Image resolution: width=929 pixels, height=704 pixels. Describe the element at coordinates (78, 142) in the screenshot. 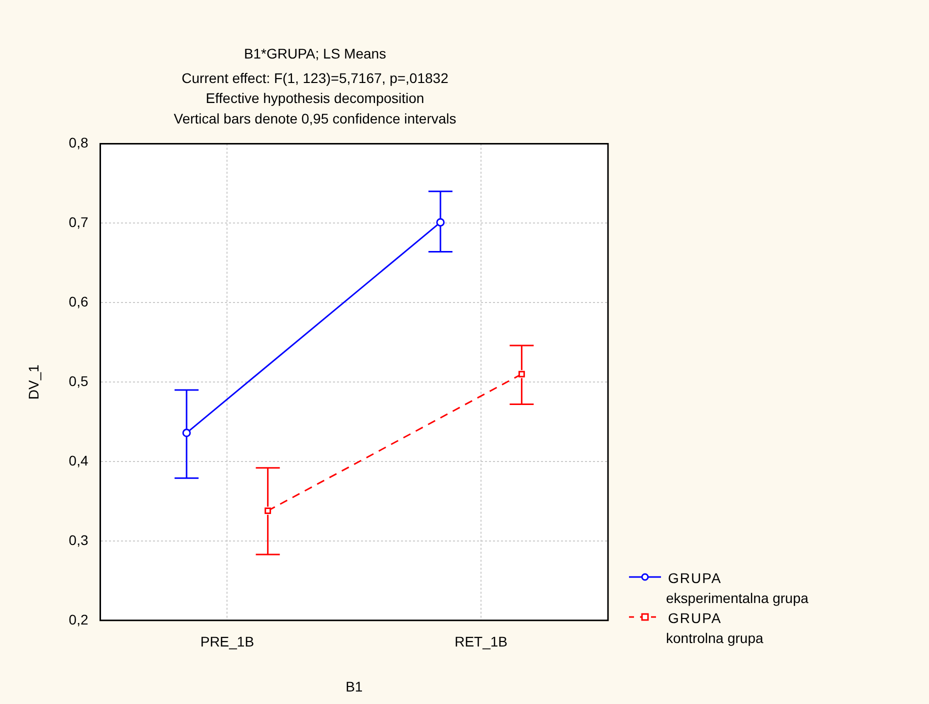

I see `y-tick-label: 0,8` at that location.